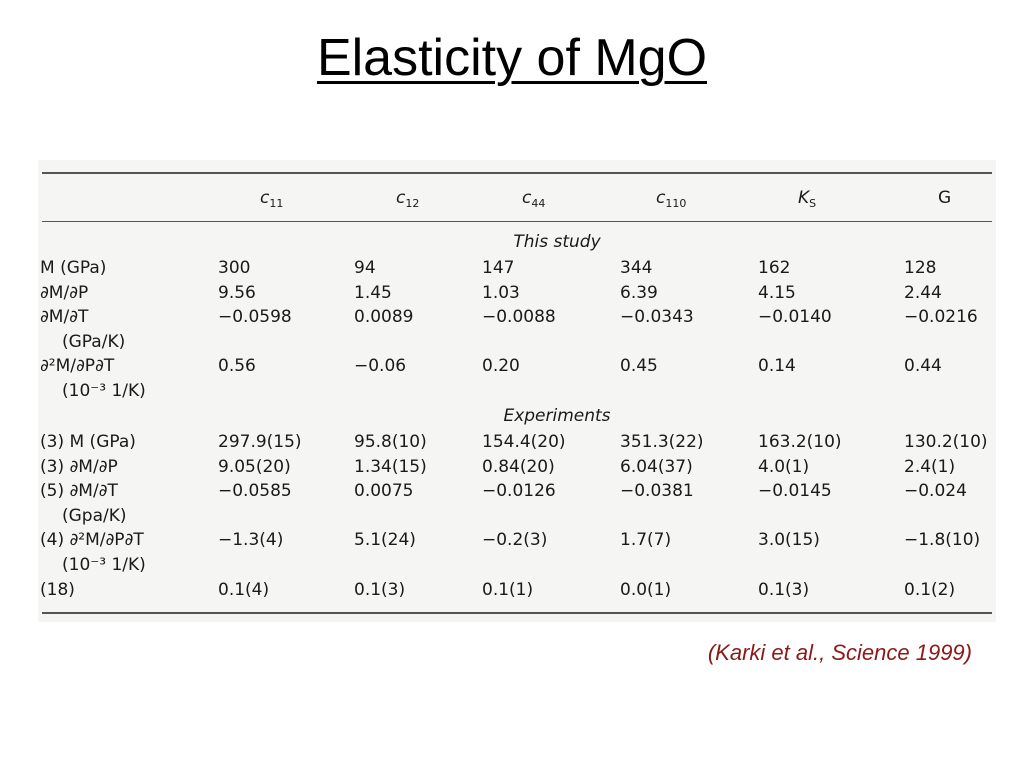  What do you see at coordinates (774, 268) in the screenshot?
I see `table-cell: 162` at bounding box center [774, 268].